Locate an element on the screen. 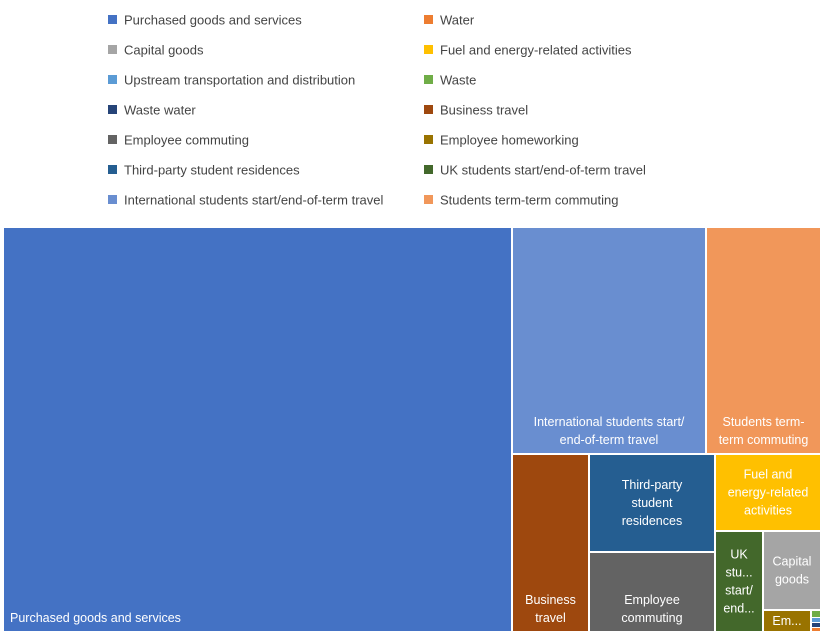  legend-item-capital-goods: Capital goods is located at coordinates (156, 50).